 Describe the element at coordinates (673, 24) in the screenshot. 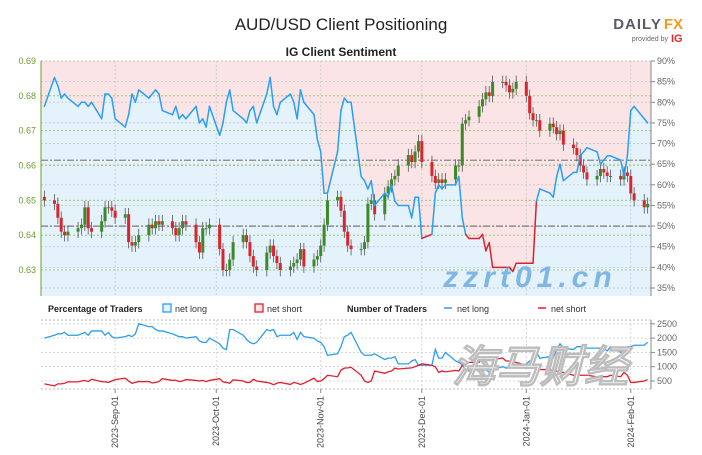

I see `logo-fx: FX` at that location.